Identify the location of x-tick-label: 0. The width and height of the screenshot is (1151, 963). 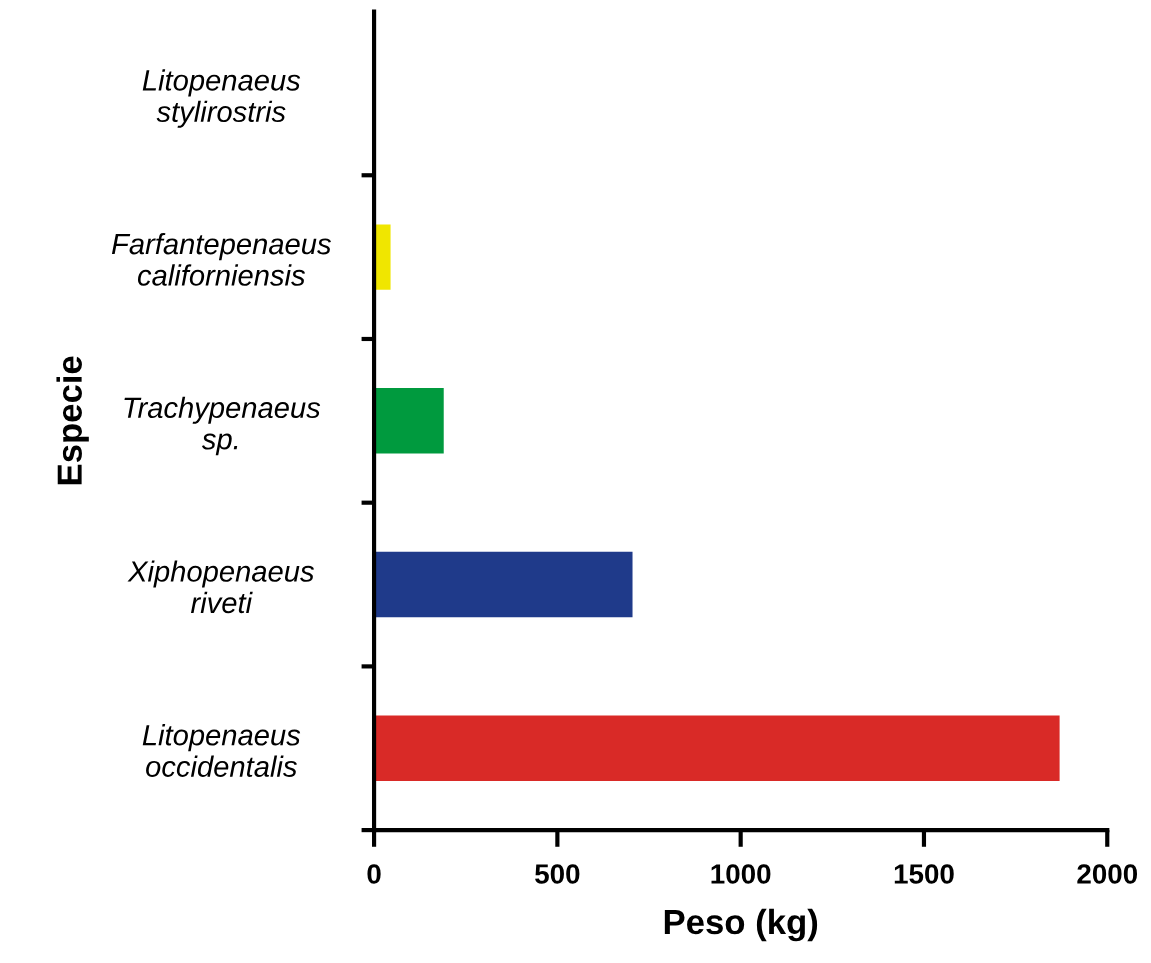
(374, 874).